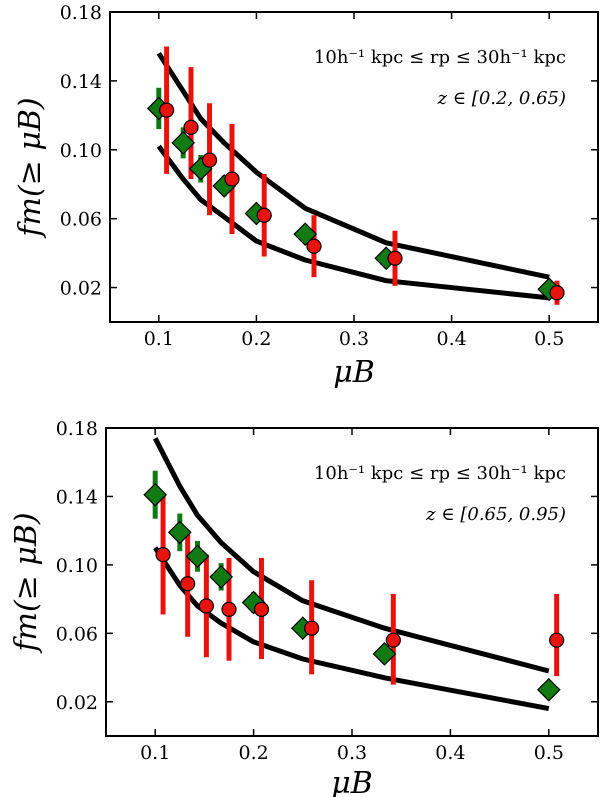 This screenshot has height=797, width=600. I want to click on annotation-redshift-range: z ∈ [0.65, 0.95), so click(495, 514).